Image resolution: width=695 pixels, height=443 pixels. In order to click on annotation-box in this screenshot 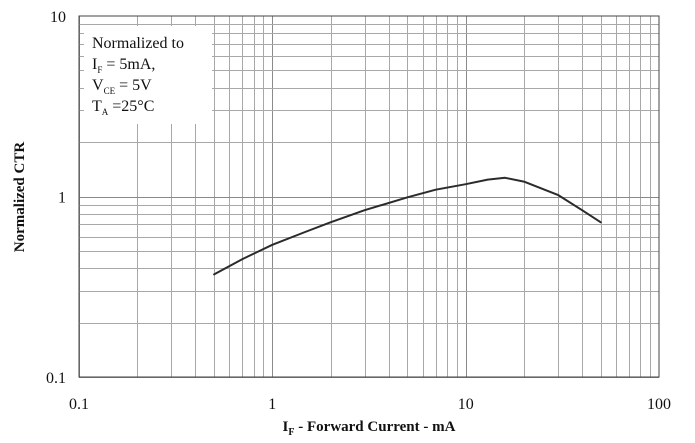, I will do `click(148, 75)`.